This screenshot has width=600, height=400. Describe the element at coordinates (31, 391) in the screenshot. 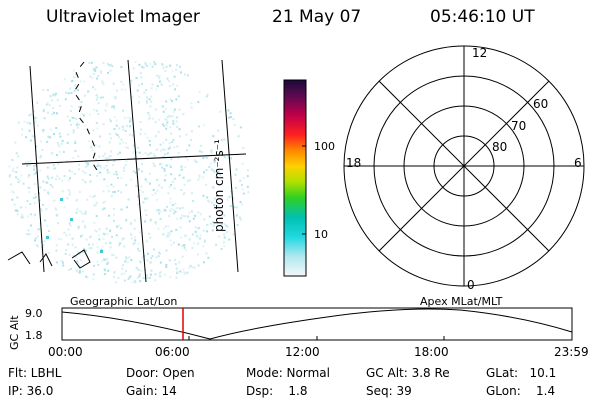

I see `info-ip: IP: 36.0` at that location.